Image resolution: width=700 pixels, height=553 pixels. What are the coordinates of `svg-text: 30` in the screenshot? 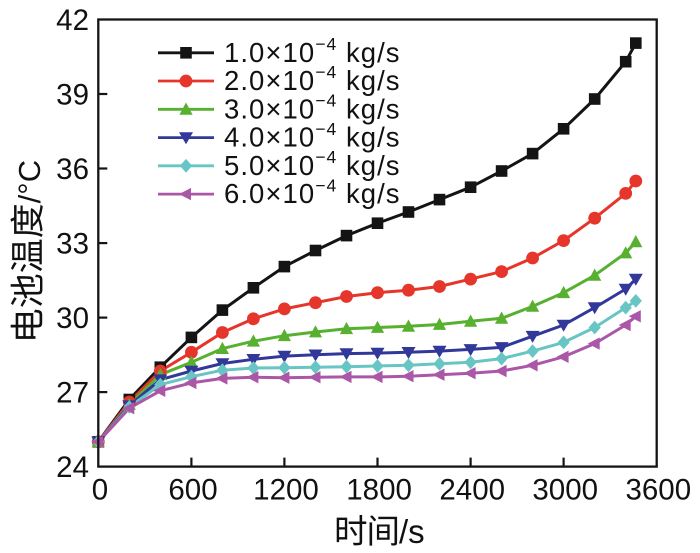 It's located at (72, 318).